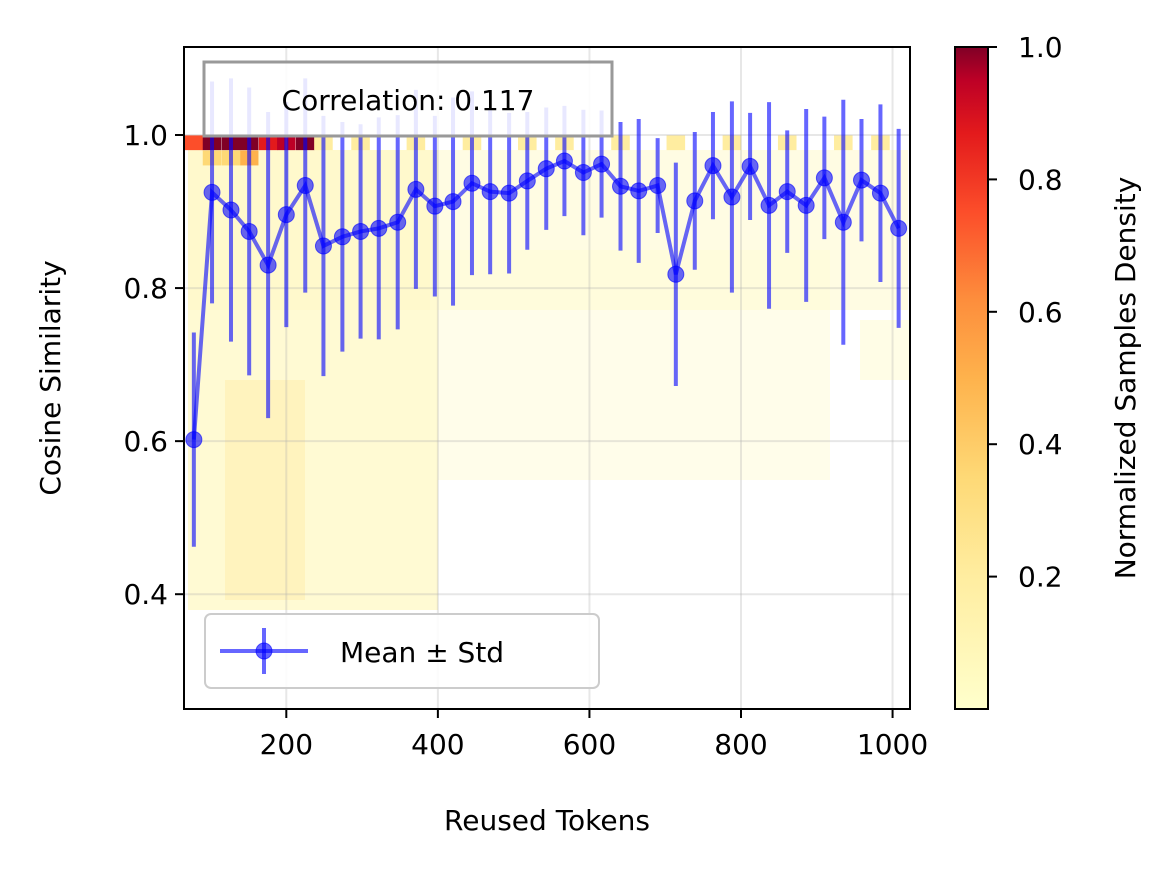 The width and height of the screenshot is (1172, 870). What do you see at coordinates (264, 651) in the screenshot?
I see `legend-marker-swatch` at bounding box center [264, 651].